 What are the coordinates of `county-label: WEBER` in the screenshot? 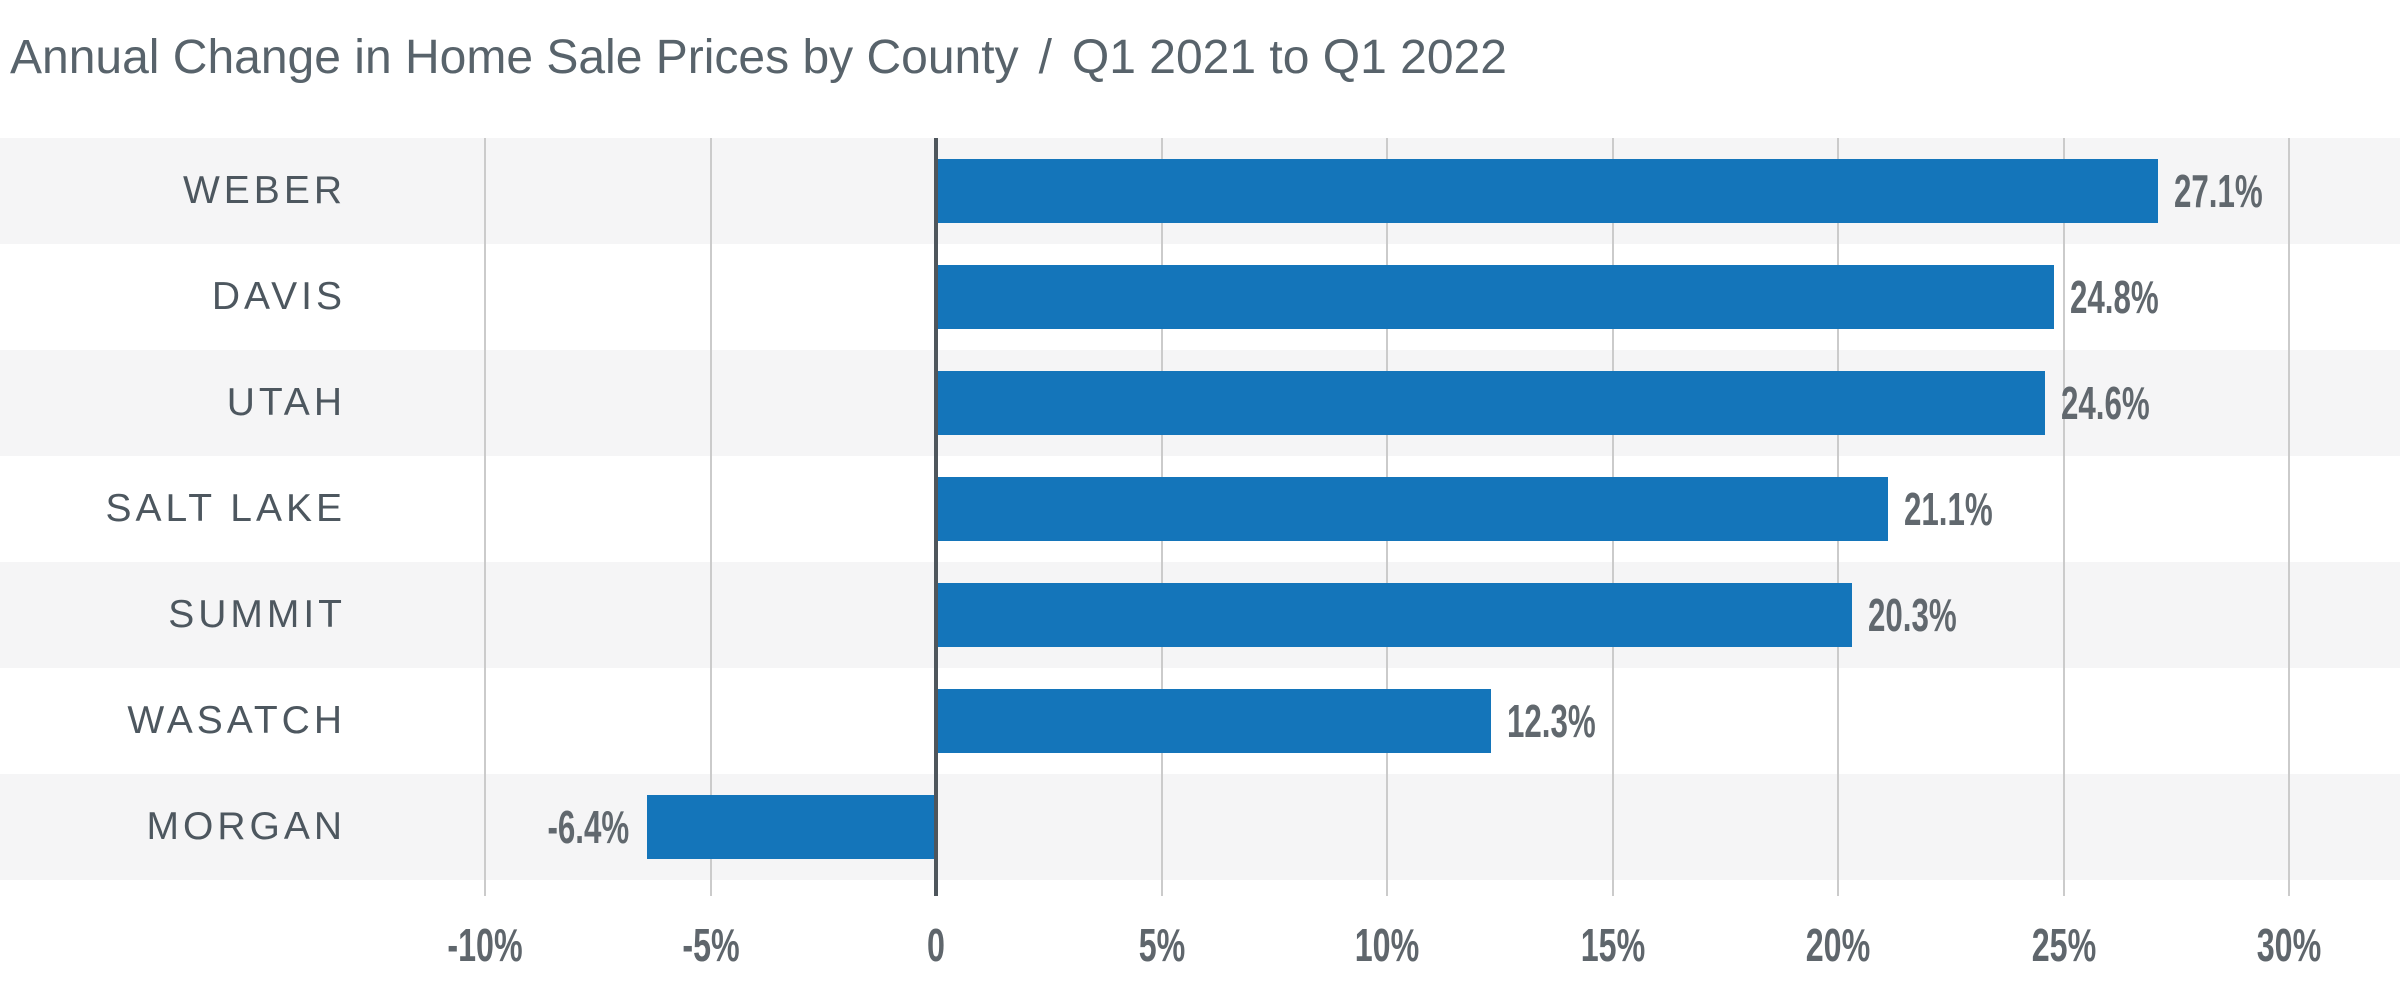 It's located at (264, 190).